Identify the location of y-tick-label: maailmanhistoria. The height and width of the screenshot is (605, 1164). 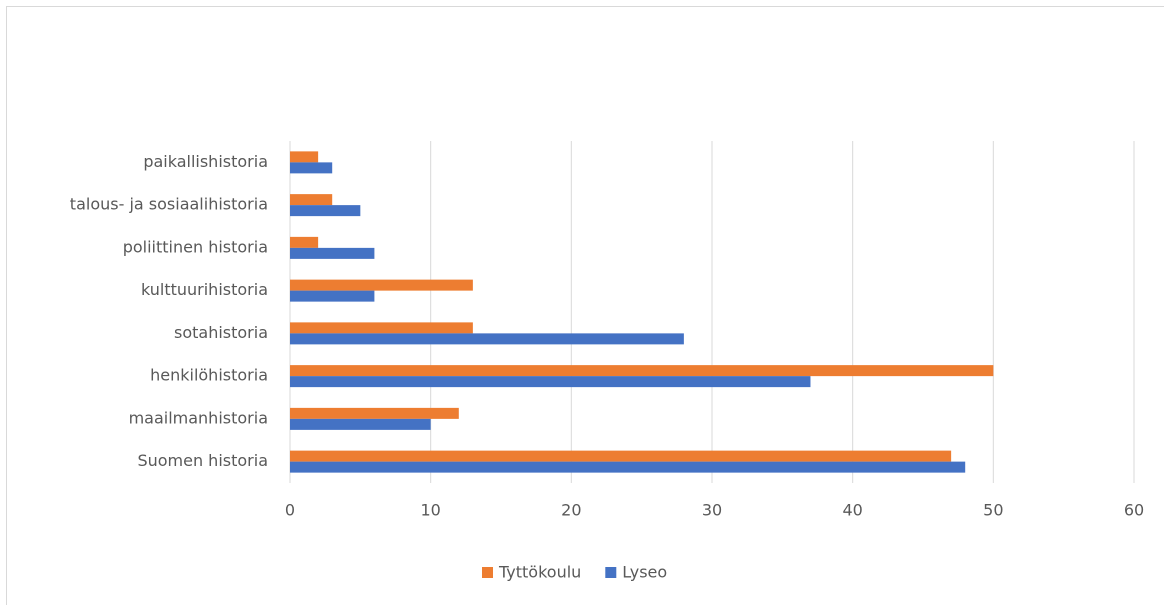
(198, 417).